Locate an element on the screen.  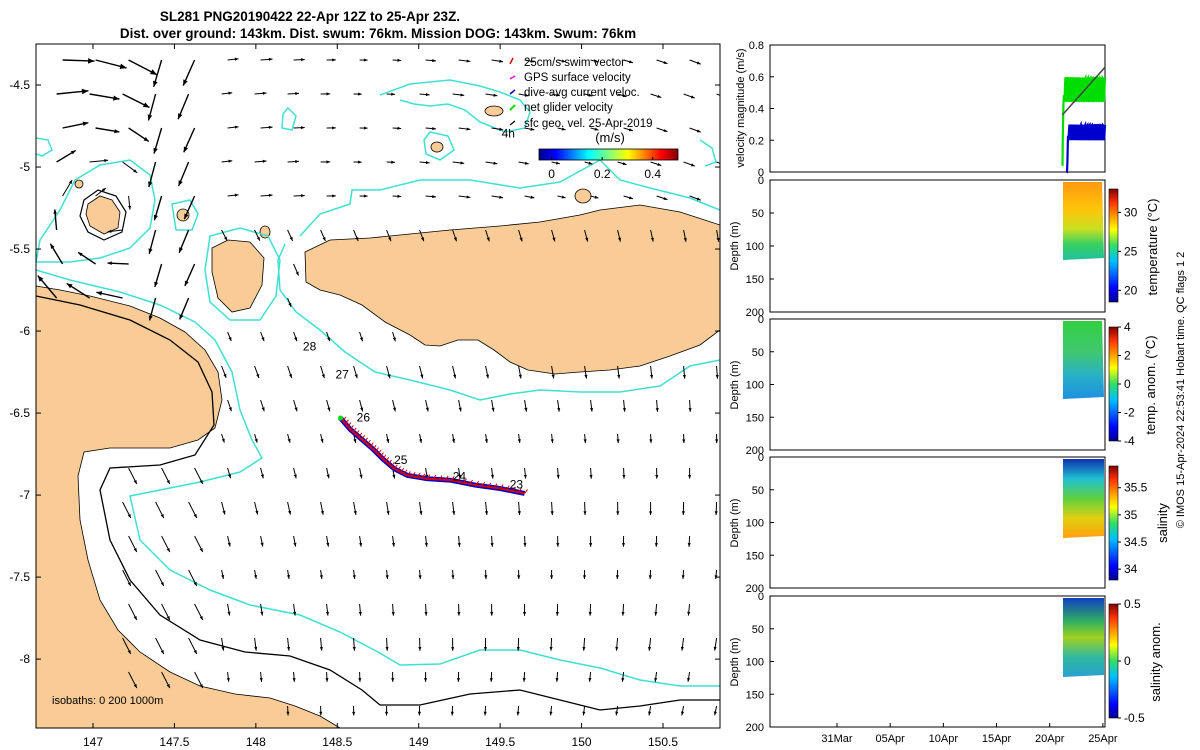
salinity-anomaly-colorbar-ticks: -0.5 0 0.5 is located at coordinates (1131, 661).